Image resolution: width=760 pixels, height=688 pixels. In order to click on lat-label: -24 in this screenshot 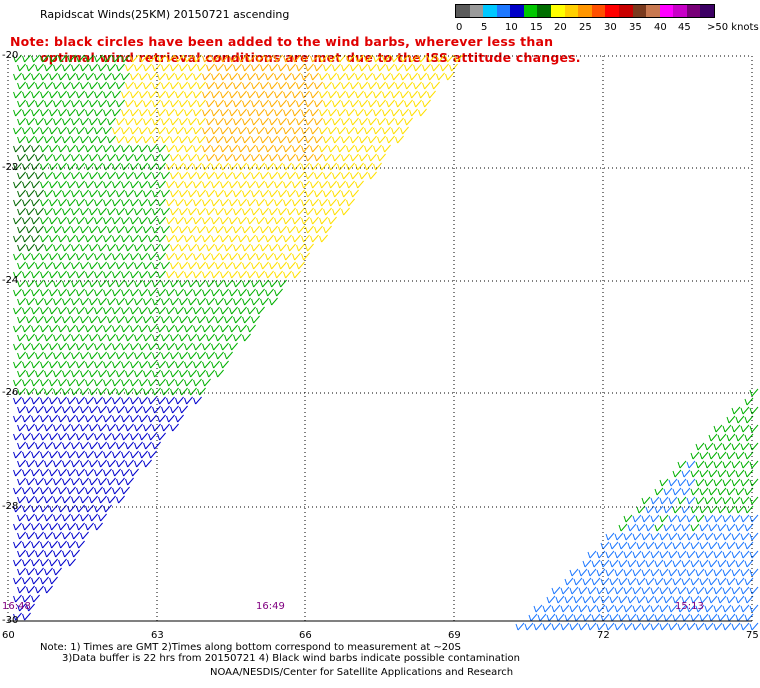, I will do `click(10, 280)`.